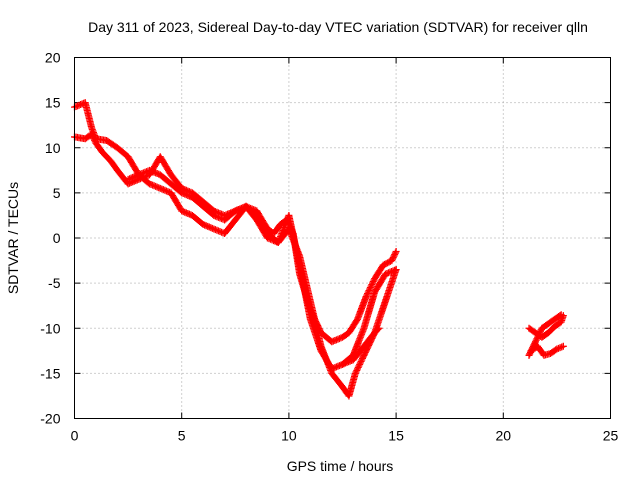 The image size is (640, 480). Describe the element at coordinates (182, 436) in the screenshot. I see `x-tick-label: 5` at that location.